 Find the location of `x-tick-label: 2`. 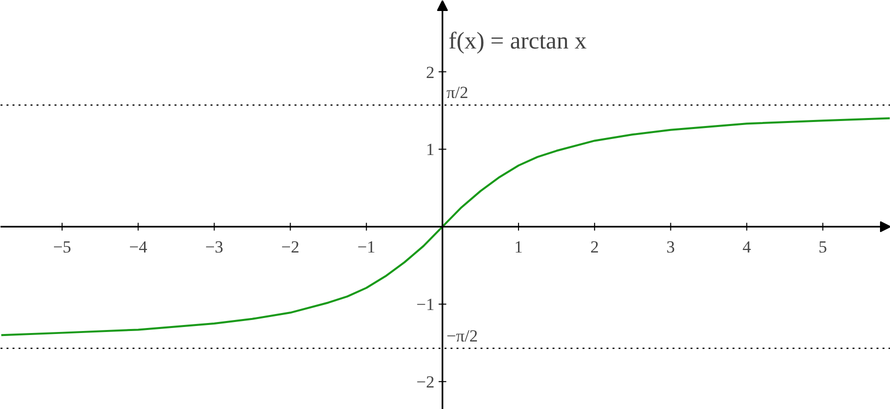

x-tick-label: 2 is located at coordinates (594, 247).